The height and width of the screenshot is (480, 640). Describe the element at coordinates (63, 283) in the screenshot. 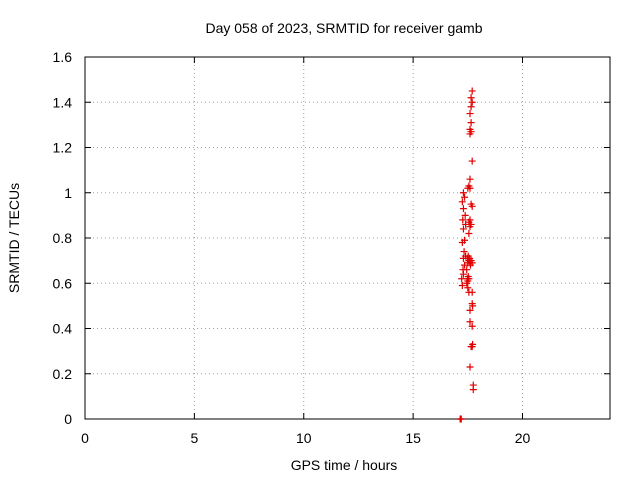

I see `y-tick-label: 0.6` at that location.